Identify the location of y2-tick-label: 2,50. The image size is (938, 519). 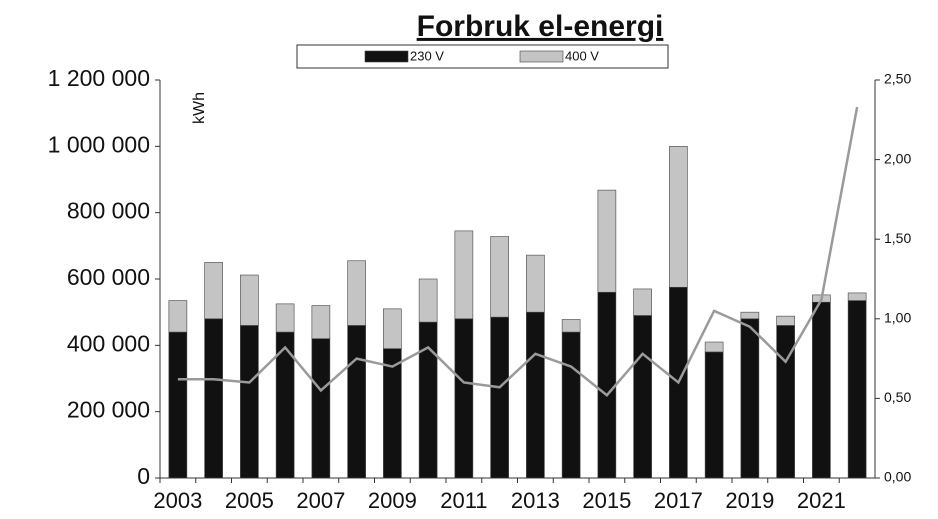
(897, 79).